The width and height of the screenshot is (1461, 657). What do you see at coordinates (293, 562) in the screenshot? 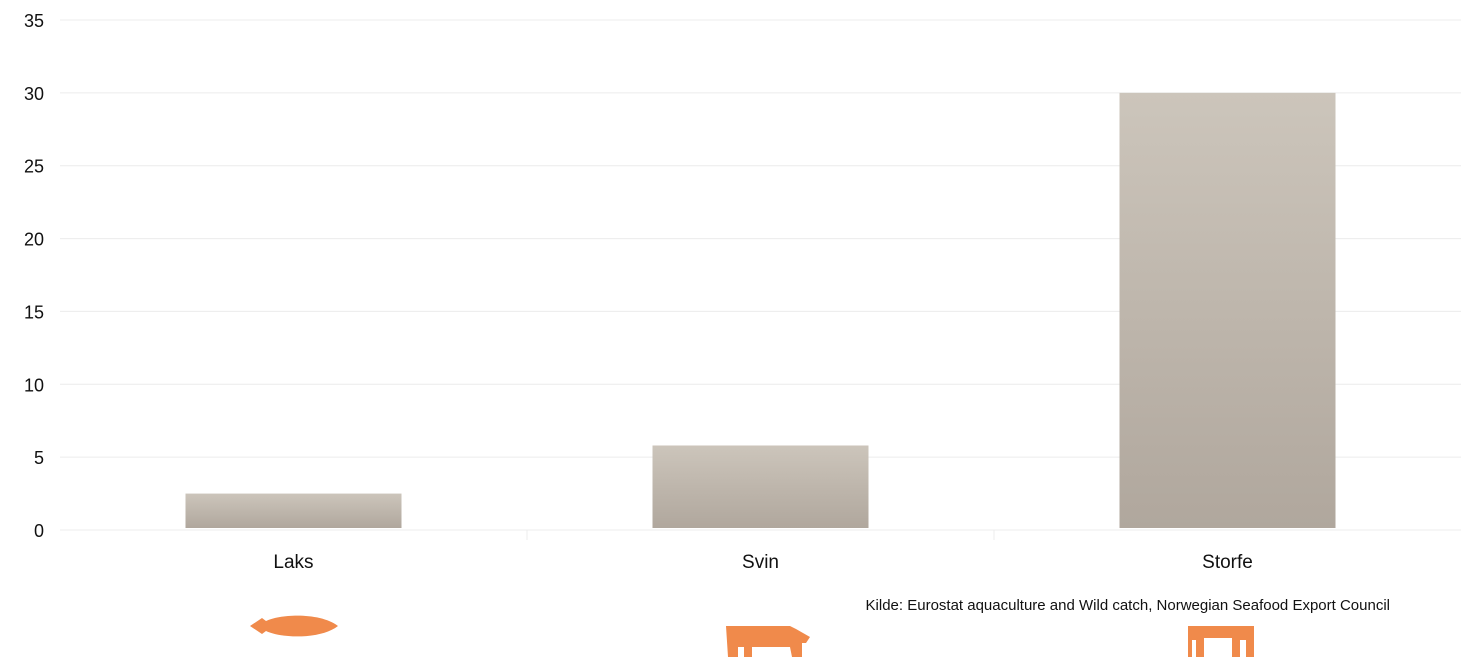
I see `x-category-label: Laks` at bounding box center [293, 562].